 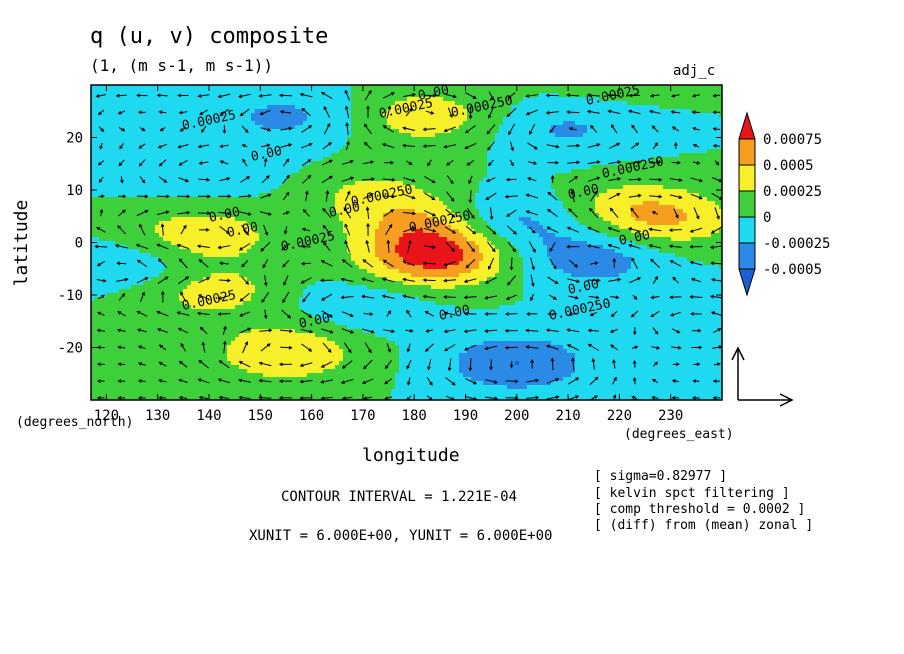 What do you see at coordinates (411, 455) in the screenshot?
I see `x-axis-label: longitude` at bounding box center [411, 455].